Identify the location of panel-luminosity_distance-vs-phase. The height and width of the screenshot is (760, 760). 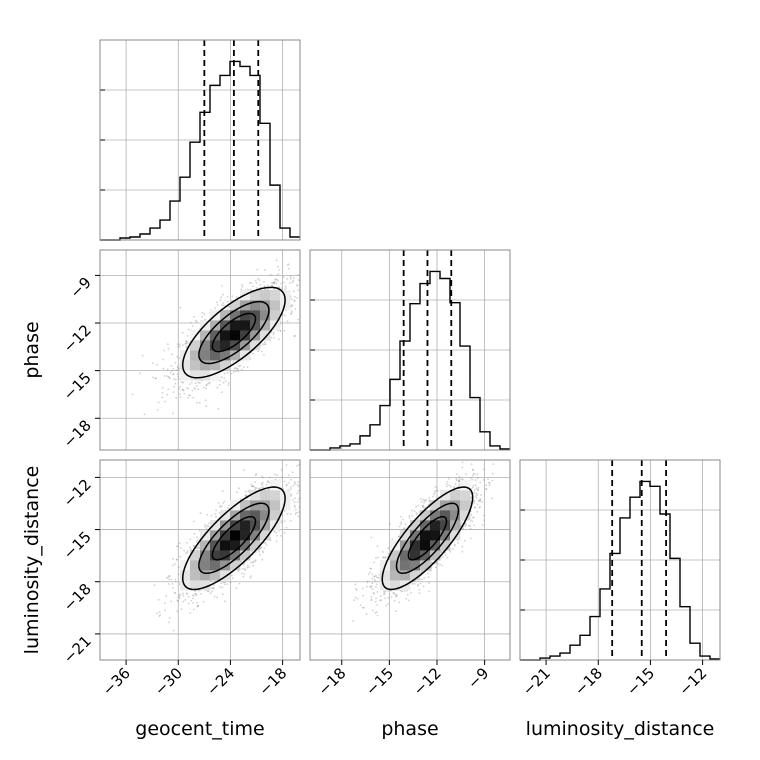
(410, 560).